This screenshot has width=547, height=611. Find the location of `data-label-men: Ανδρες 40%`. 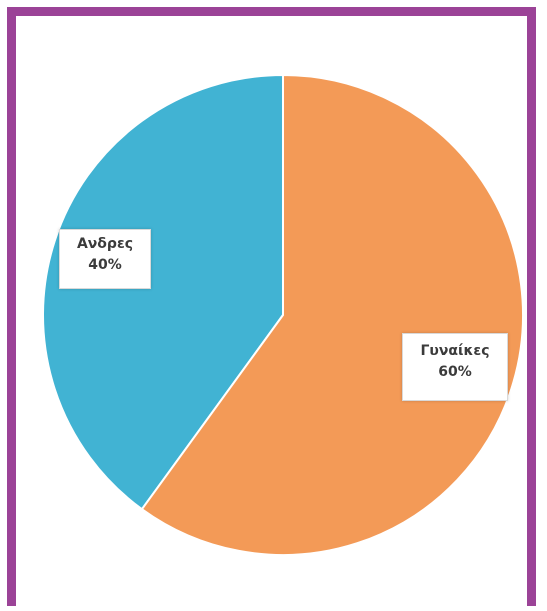

data-label-men: Ανδρες 40% is located at coordinates (105, 259).